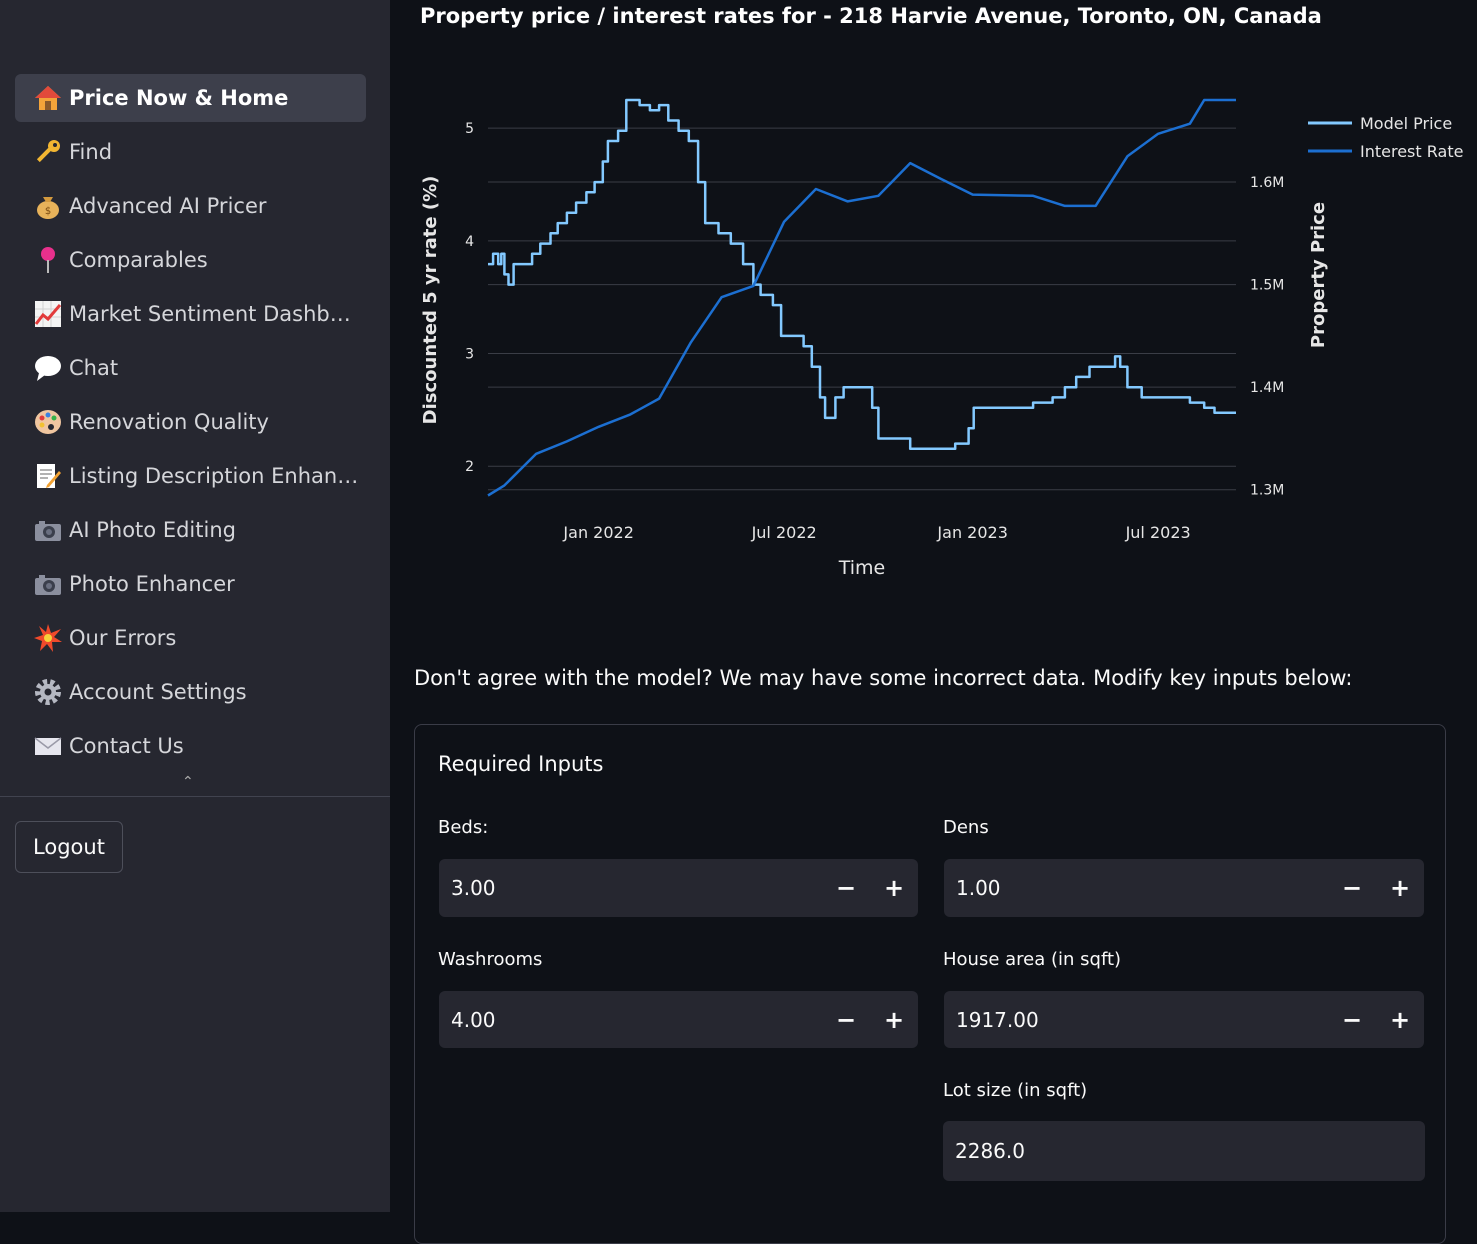 This screenshot has width=1477, height=1244. What do you see at coordinates (214, 476) in the screenshot?
I see `sidebar-item-label: Listing Description Enhancer` at bounding box center [214, 476].